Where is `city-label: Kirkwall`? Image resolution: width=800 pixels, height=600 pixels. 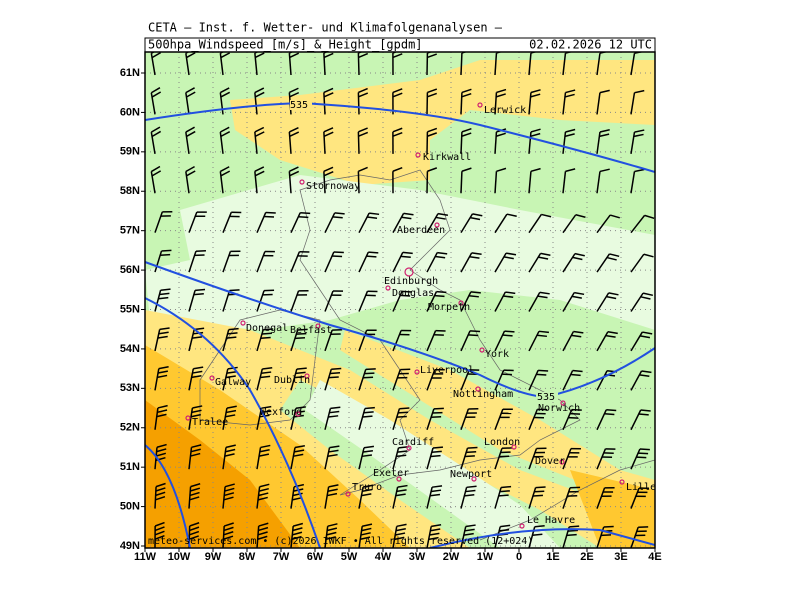 city-label: Kirkwall is located at coordinates (447, 157).